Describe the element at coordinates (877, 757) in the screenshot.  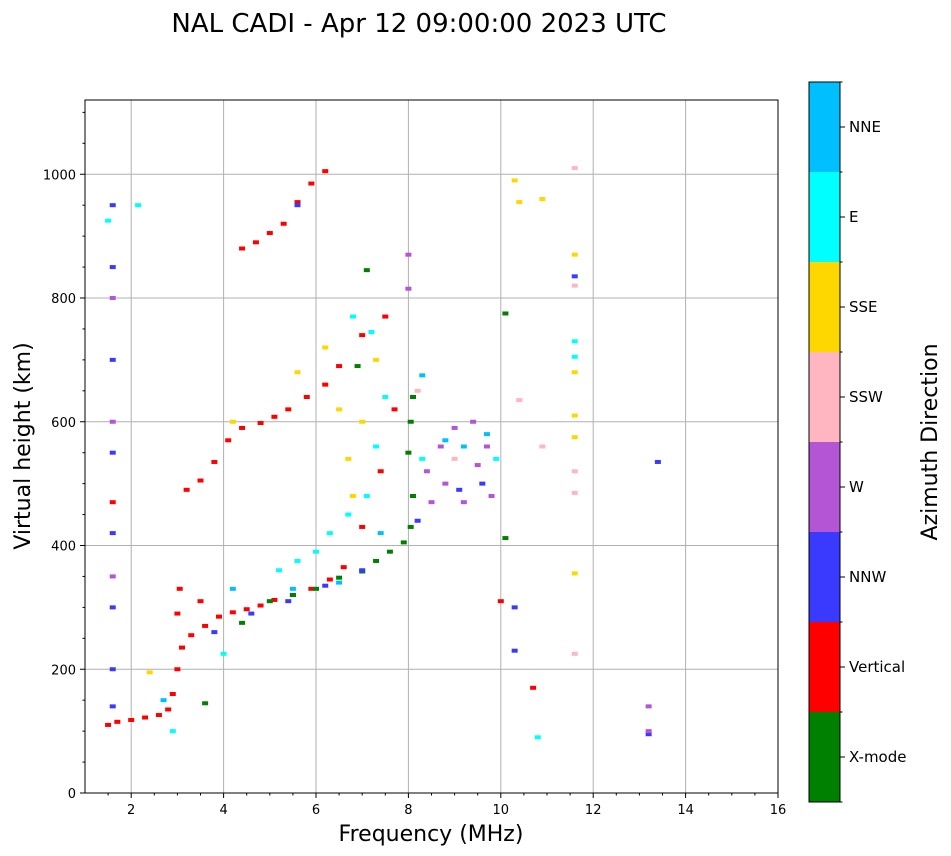
I see `colorbar-tick-label: X-mode` at that location.